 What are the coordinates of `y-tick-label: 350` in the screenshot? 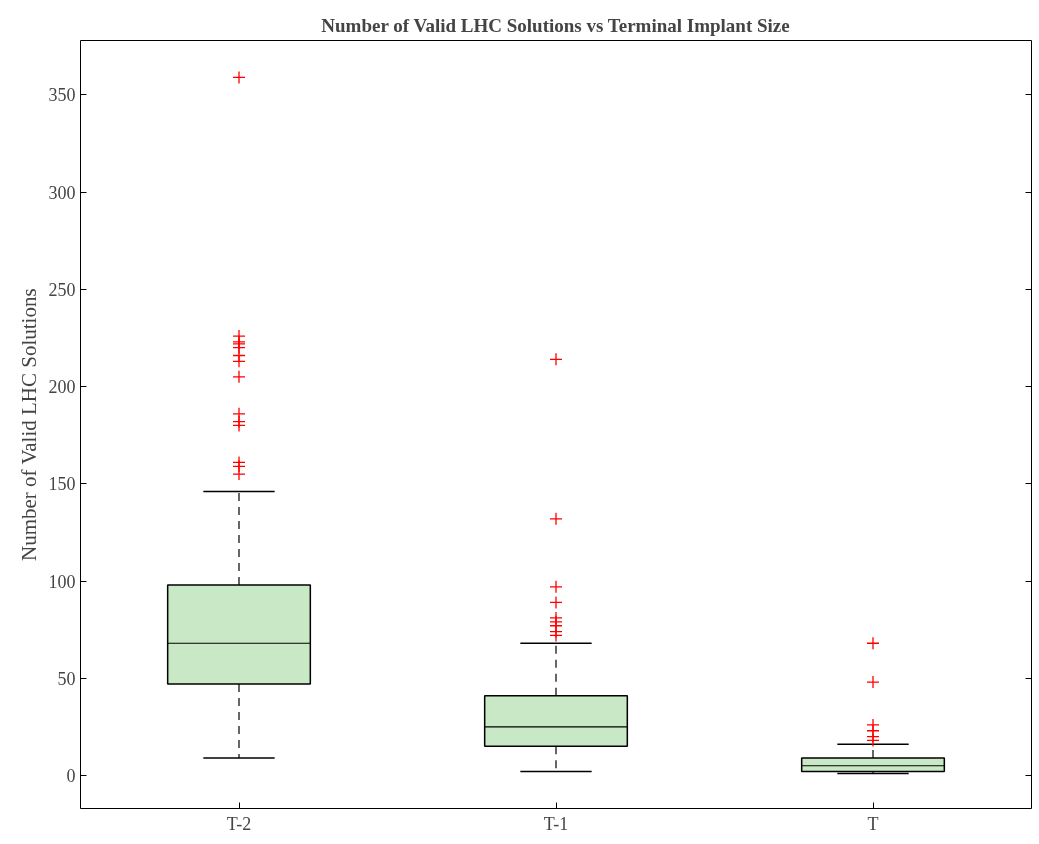 It's located at (62, 95).